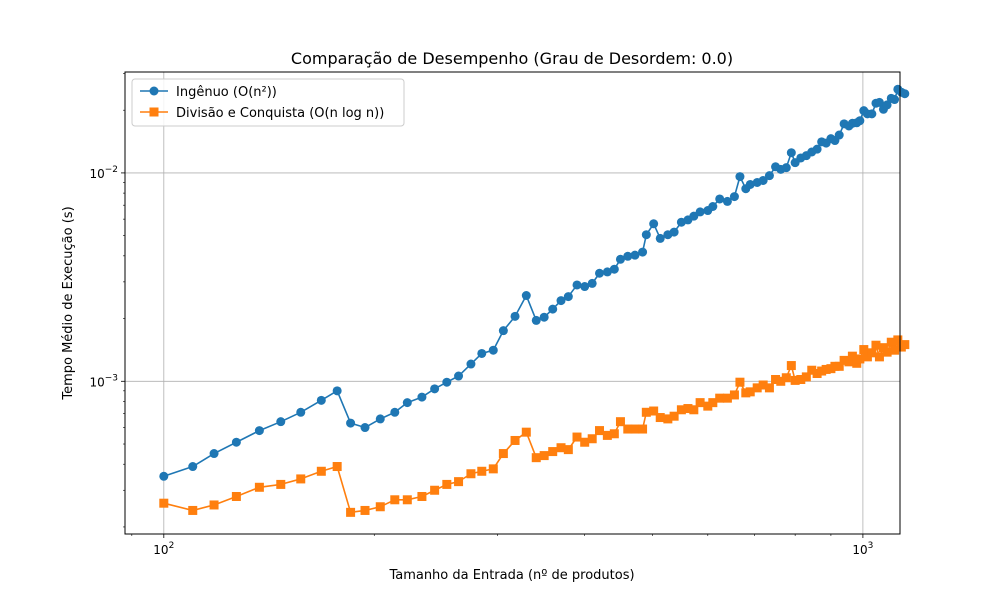 This screenshot has width=1000, height=600. Describe the element at coordinates (154, 112) in the screenshot. I see `legend-marker-divide-conquer` at that location.